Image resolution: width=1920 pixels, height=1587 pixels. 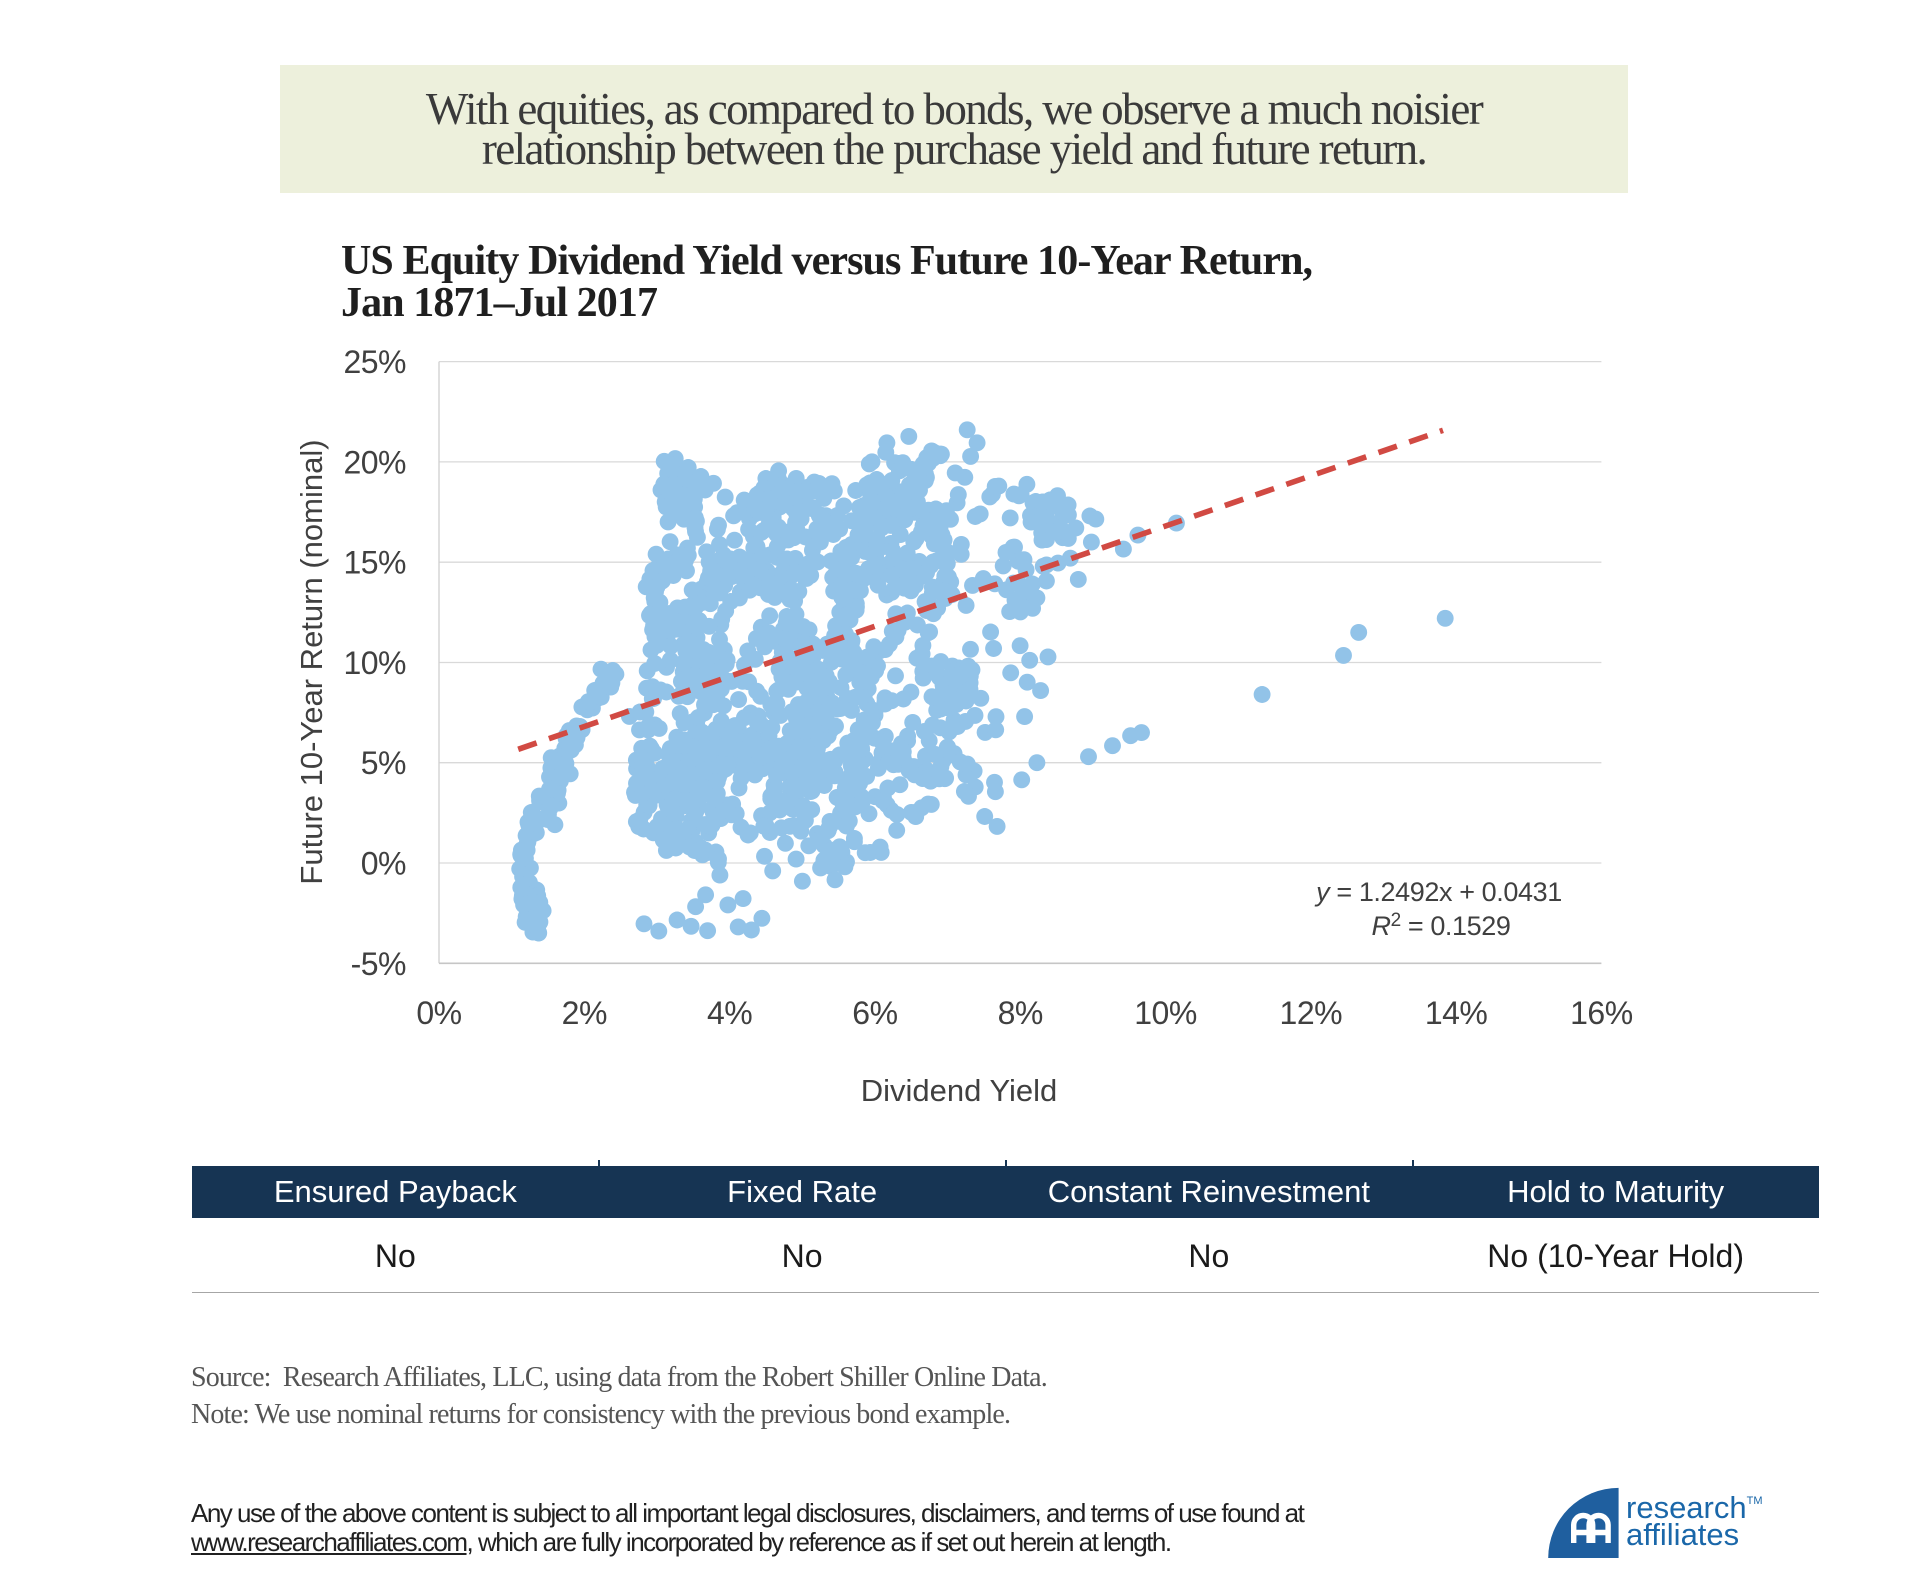 I want to click on svg-text: R2 = 0.1529, so click(x=1440, y=925).